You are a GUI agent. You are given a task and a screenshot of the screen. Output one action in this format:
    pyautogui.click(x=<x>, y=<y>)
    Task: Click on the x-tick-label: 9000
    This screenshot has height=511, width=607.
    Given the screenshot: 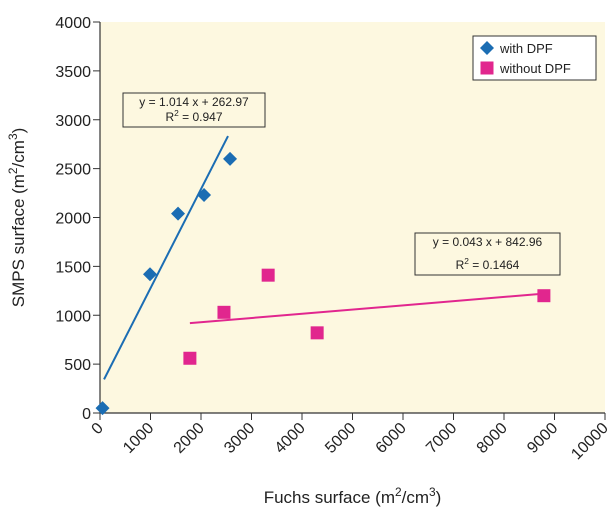 What is the action you would take?
    pyautogui.click(x=542, y=438)
    